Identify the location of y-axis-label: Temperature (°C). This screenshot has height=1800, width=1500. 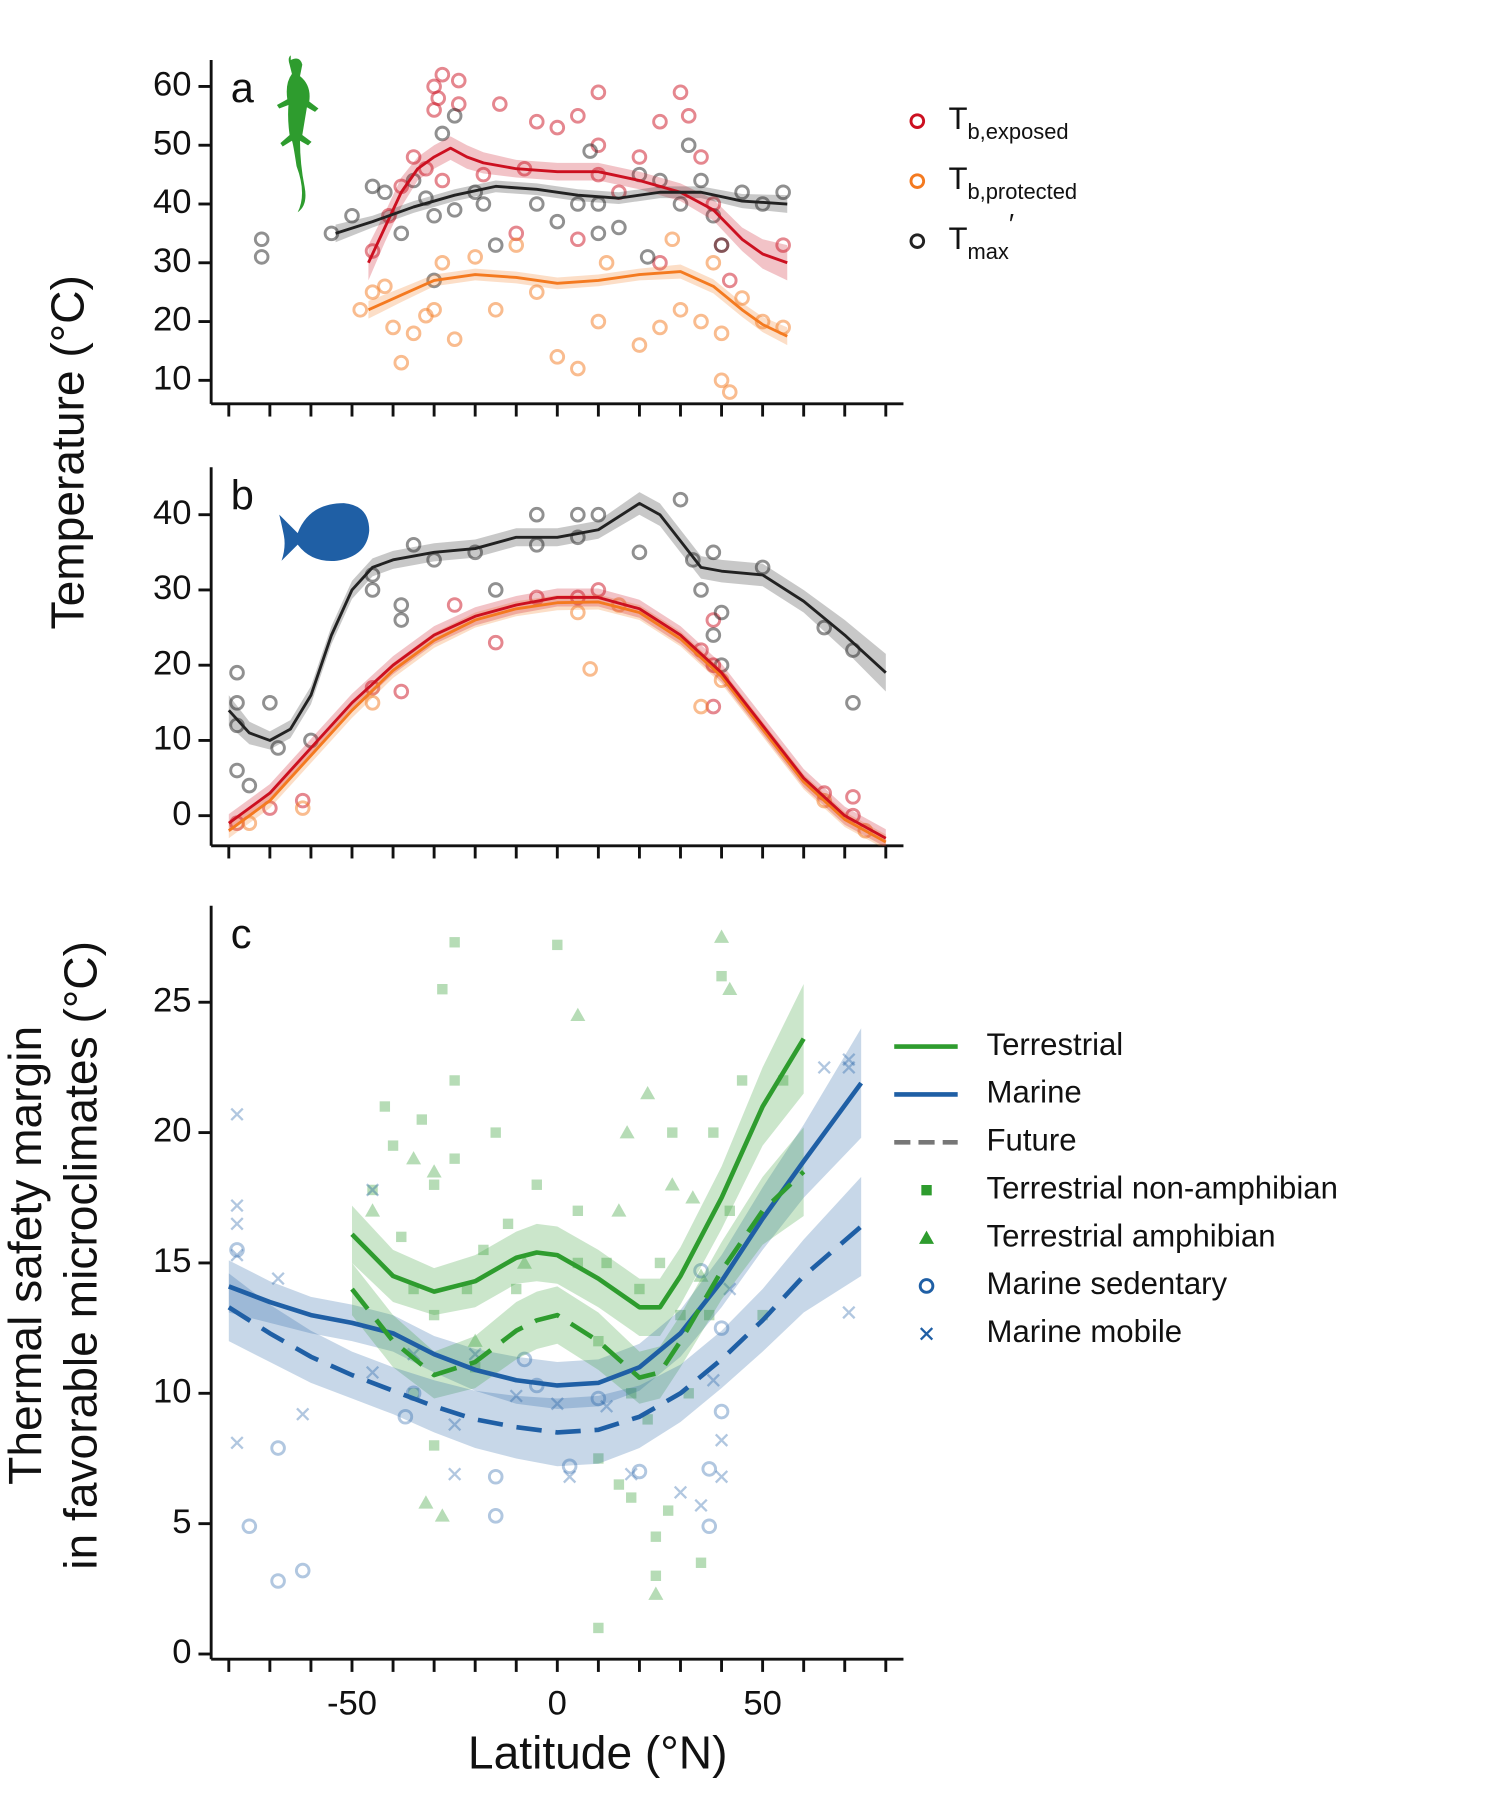
(68, 452).